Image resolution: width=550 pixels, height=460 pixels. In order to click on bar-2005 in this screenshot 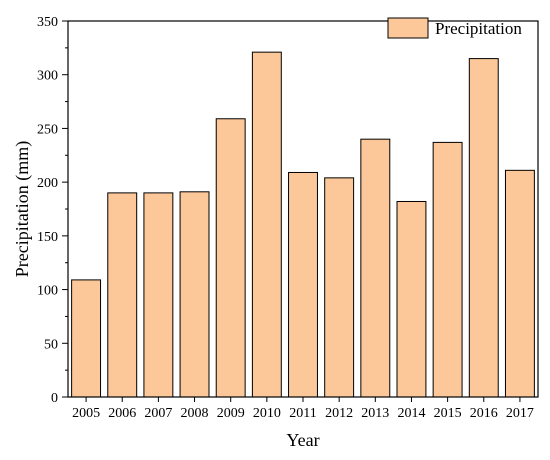, I will do `click(86, 338)`.